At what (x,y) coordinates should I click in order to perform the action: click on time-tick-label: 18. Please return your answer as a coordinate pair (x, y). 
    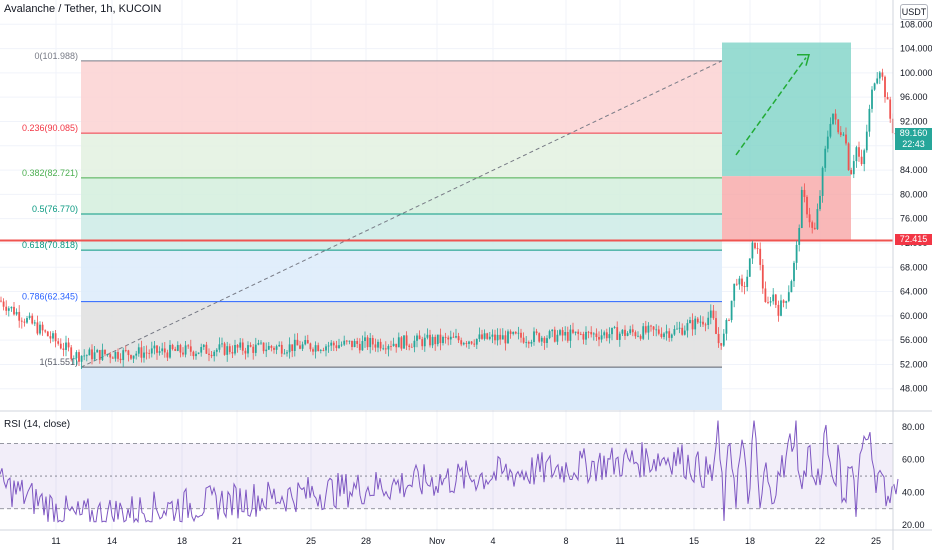
    Looking at the image, I should click on (182, 541).